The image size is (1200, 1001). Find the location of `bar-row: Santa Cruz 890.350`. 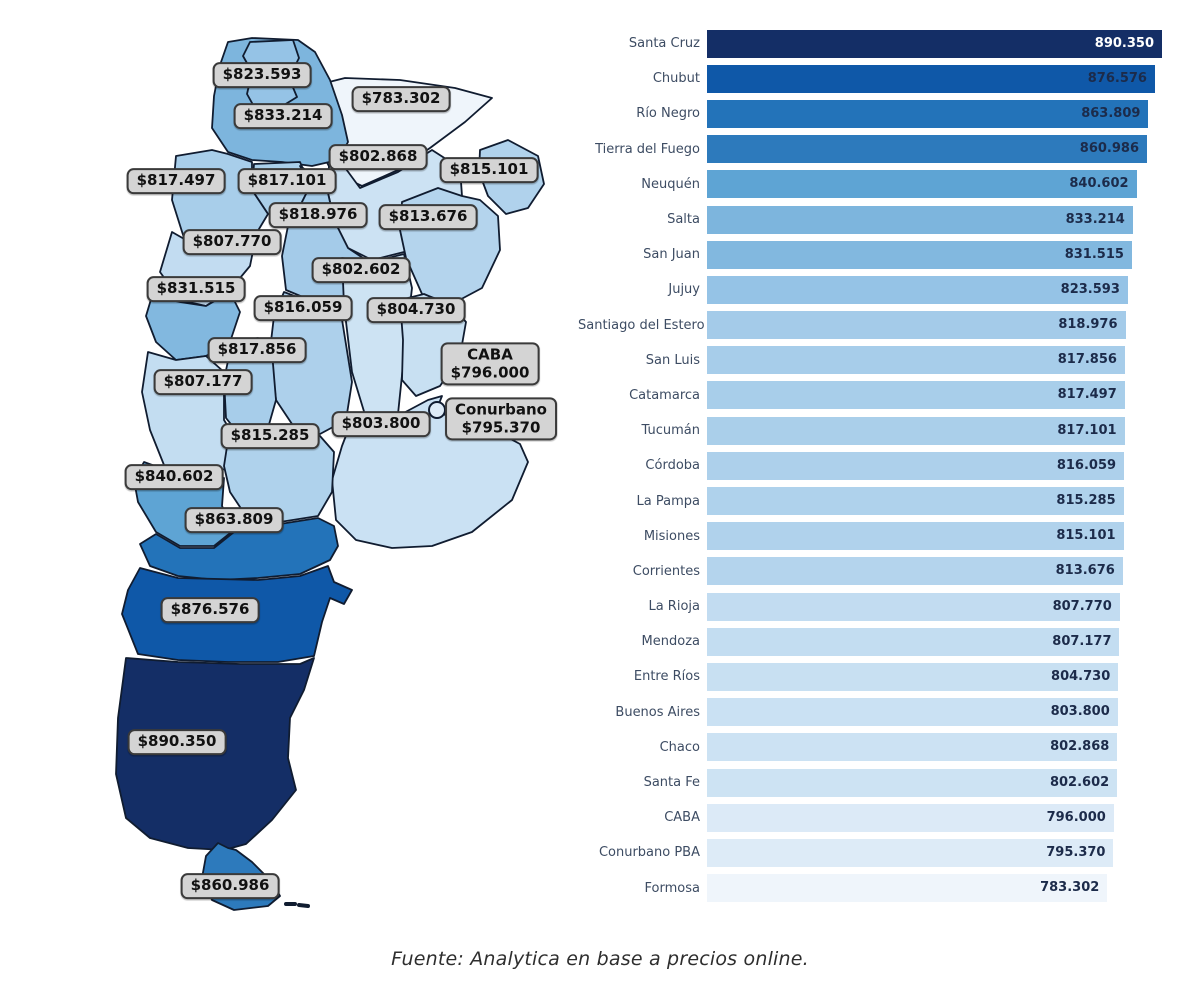

bar-row: Santa Cruz 890.350 is located at coordinates (878, 43).